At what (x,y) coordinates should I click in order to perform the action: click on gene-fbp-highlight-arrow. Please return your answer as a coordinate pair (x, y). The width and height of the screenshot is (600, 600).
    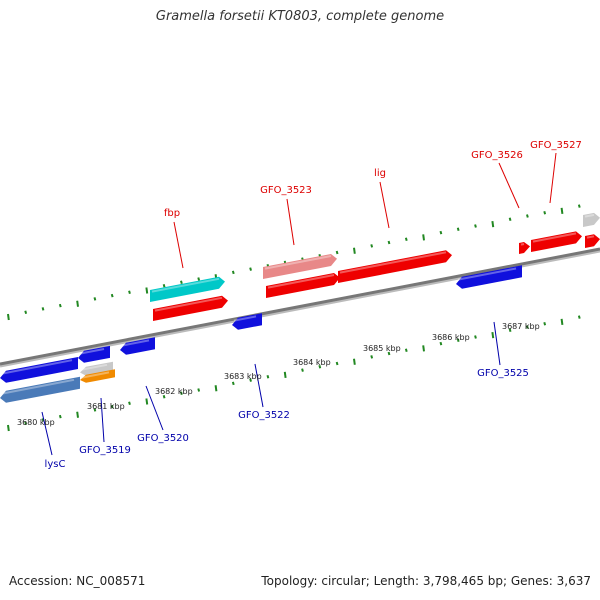
    Looking at the image, I should click on (187, 289).